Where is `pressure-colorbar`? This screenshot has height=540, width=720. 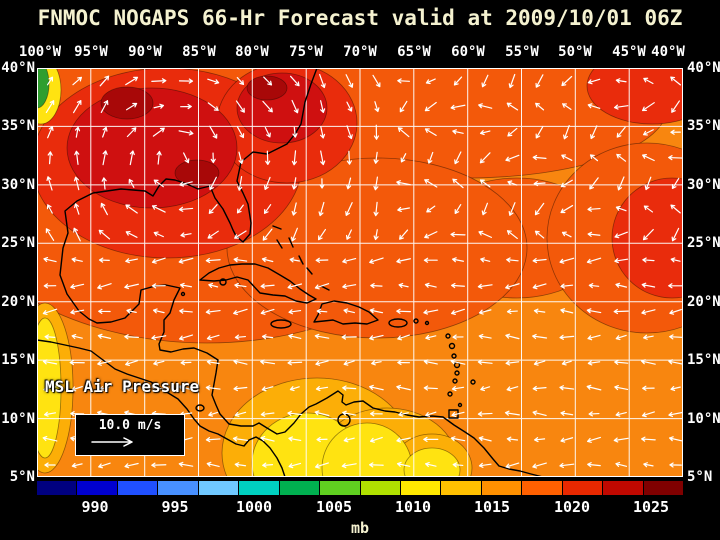 pressure-colorbar is located at coordinates (360, 488).